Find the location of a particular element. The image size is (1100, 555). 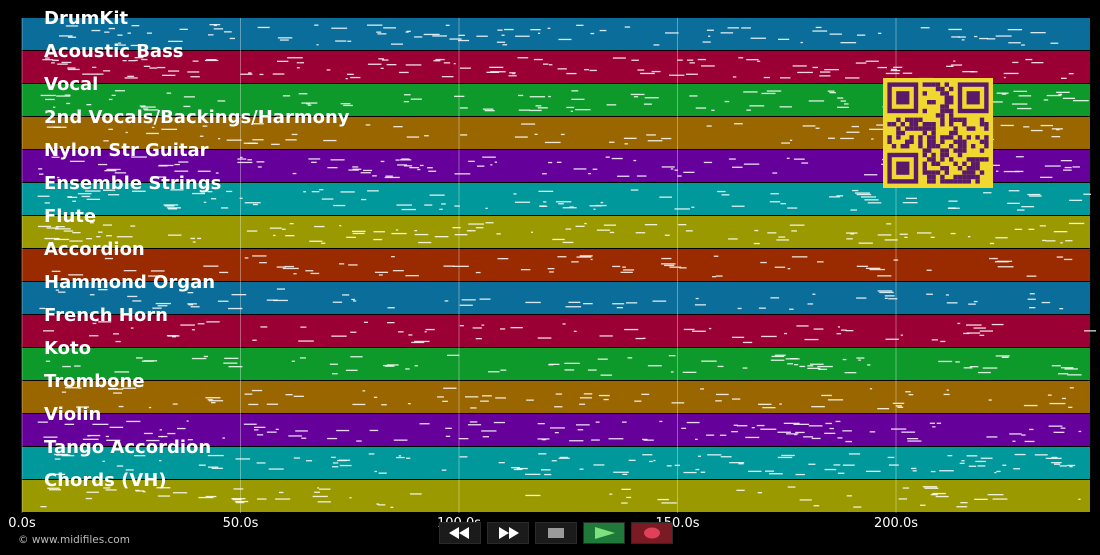

record-button is located at coordinates (652, 533).